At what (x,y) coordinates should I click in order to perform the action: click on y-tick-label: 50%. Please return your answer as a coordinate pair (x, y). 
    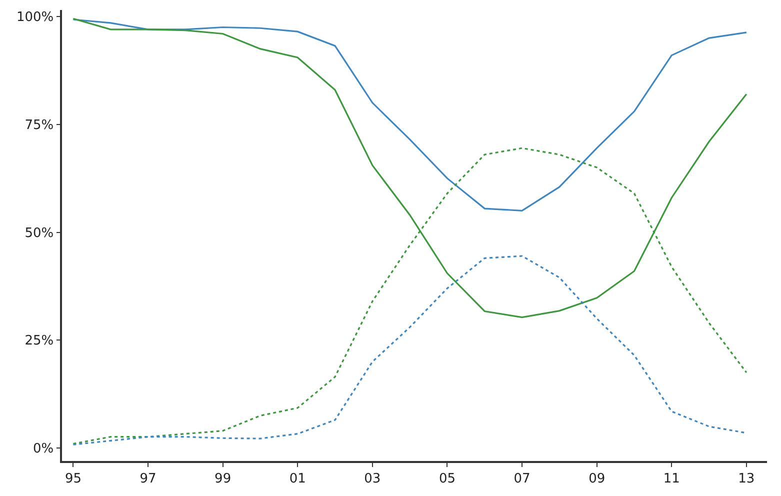
    Looking at the image, I should click on (39, 233).